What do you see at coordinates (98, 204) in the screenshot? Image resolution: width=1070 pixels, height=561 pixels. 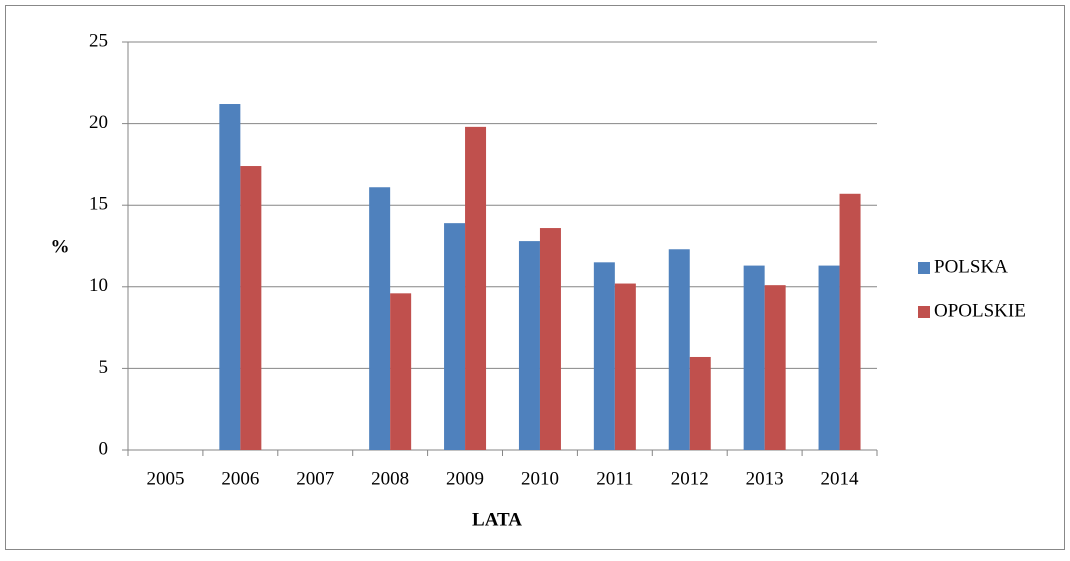 I see `y-tick-label: 15` at bounding box center [98, 204].